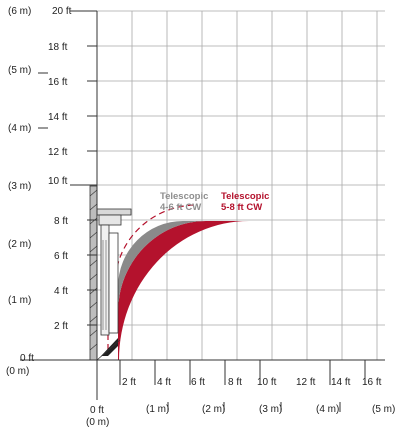 The width and height of the screenshot is (398, 431). Describe the element at coordinates (164, 382) in the screenshot. I see `x-label-4ft: 4 ft` at that location.